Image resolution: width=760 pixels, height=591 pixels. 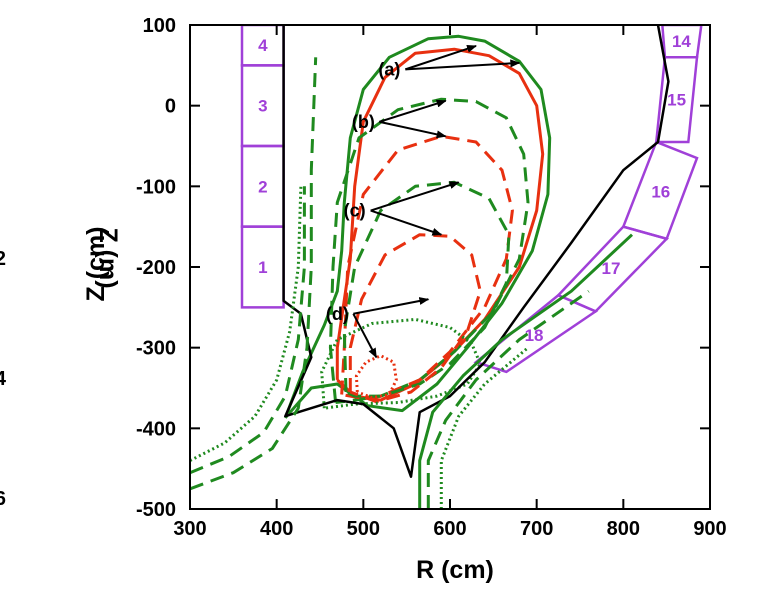 What do you see at coordinates (355, 211) in the screenshot?
I see `annotation-label-3: (c)` at bounding box center [355, 211].